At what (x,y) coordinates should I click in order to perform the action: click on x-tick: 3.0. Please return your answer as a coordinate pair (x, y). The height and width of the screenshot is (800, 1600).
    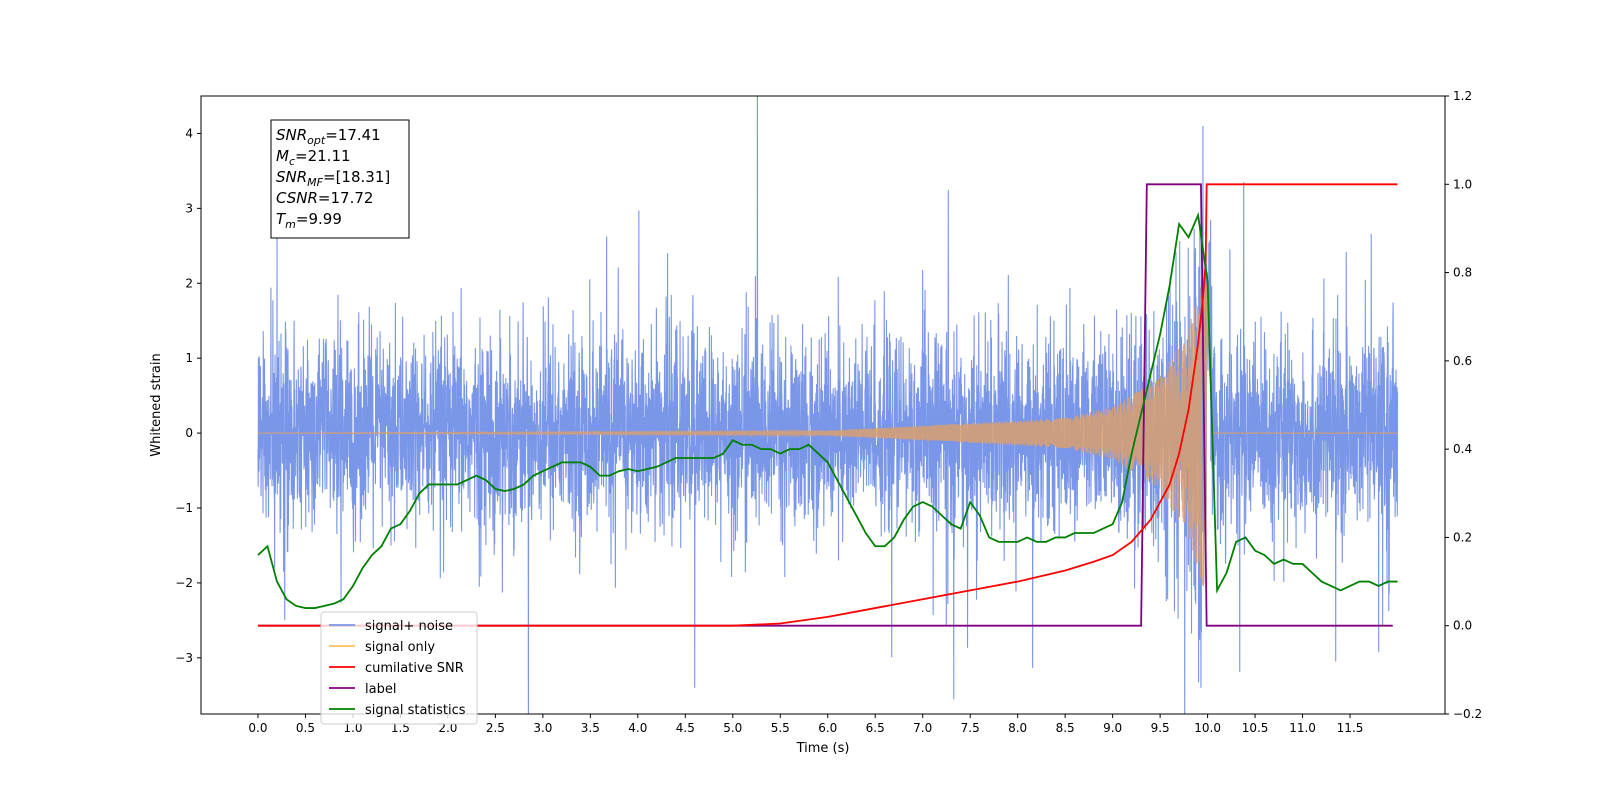
    Looking at the image, I should click on (542, 724).